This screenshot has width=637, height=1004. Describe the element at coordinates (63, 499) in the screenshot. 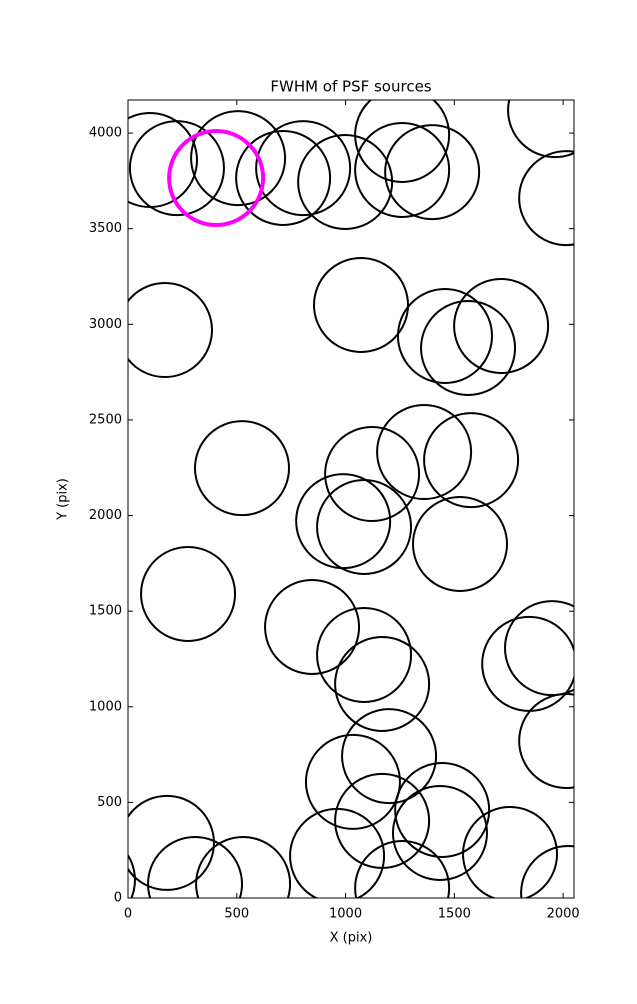

I see `y-axis-label: Y (pix)` at that location.